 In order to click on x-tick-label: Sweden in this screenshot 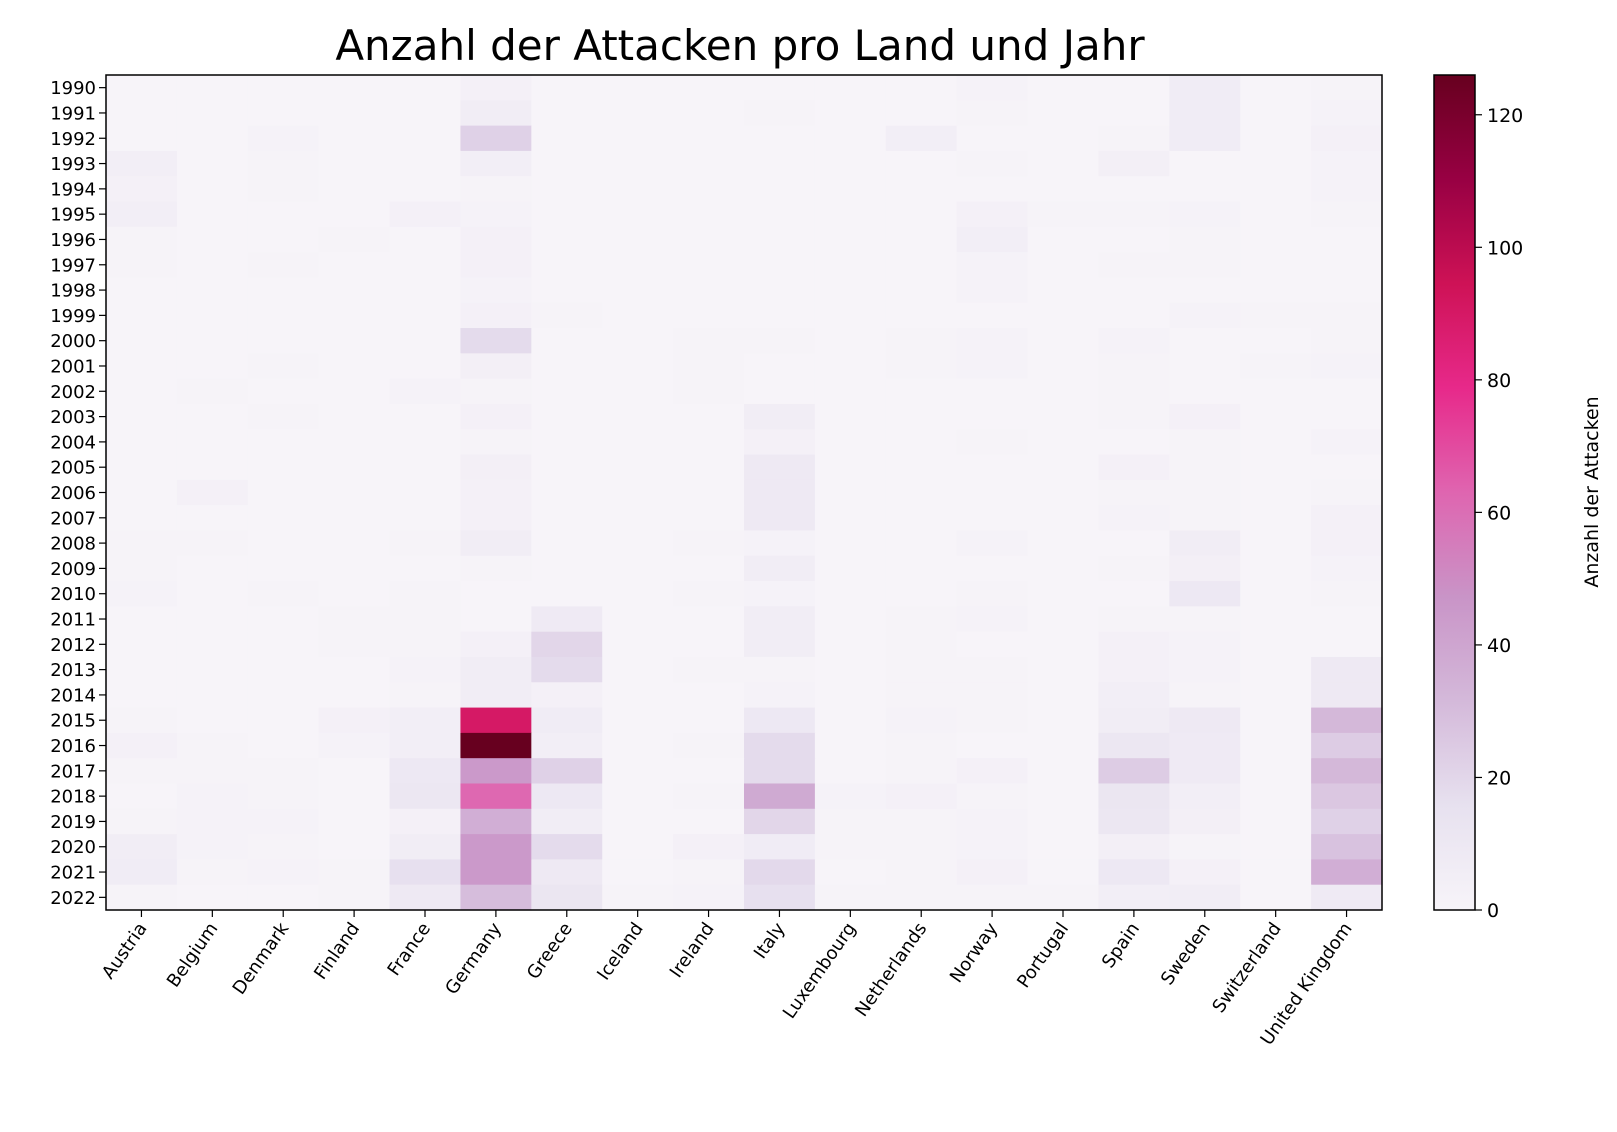, I will do `click(1186, 954)`.